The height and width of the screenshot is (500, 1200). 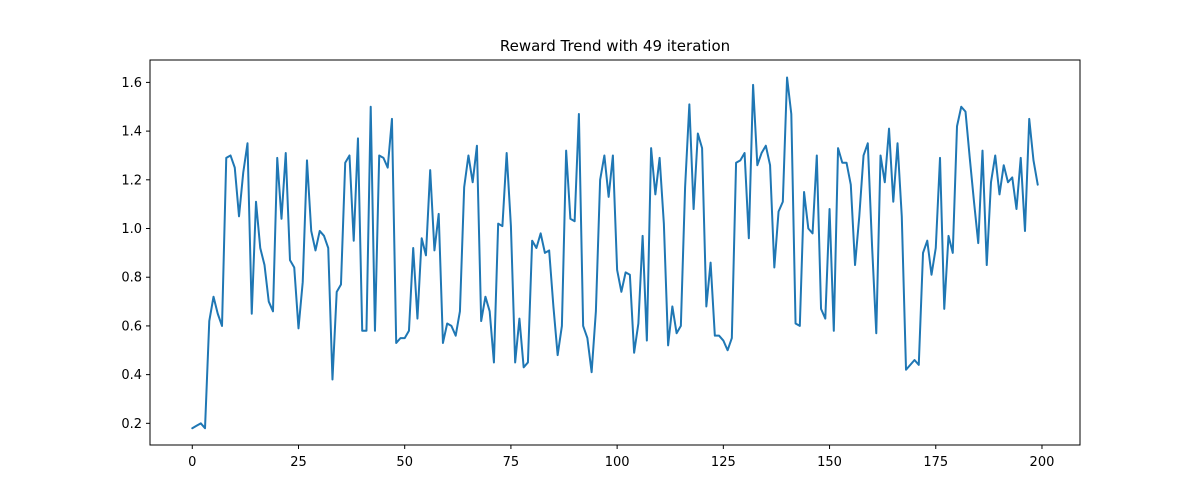 I want to click on y-tick-label: 0.8, so click(x=131, y=278).